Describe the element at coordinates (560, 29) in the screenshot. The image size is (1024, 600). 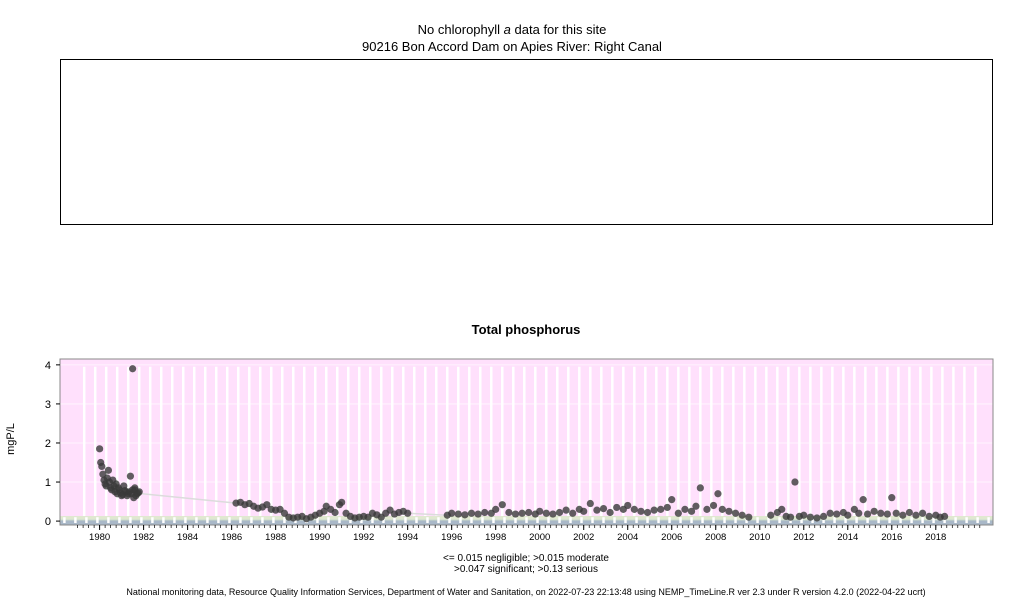
I see `no-data-suffix: data for this site` at that location.